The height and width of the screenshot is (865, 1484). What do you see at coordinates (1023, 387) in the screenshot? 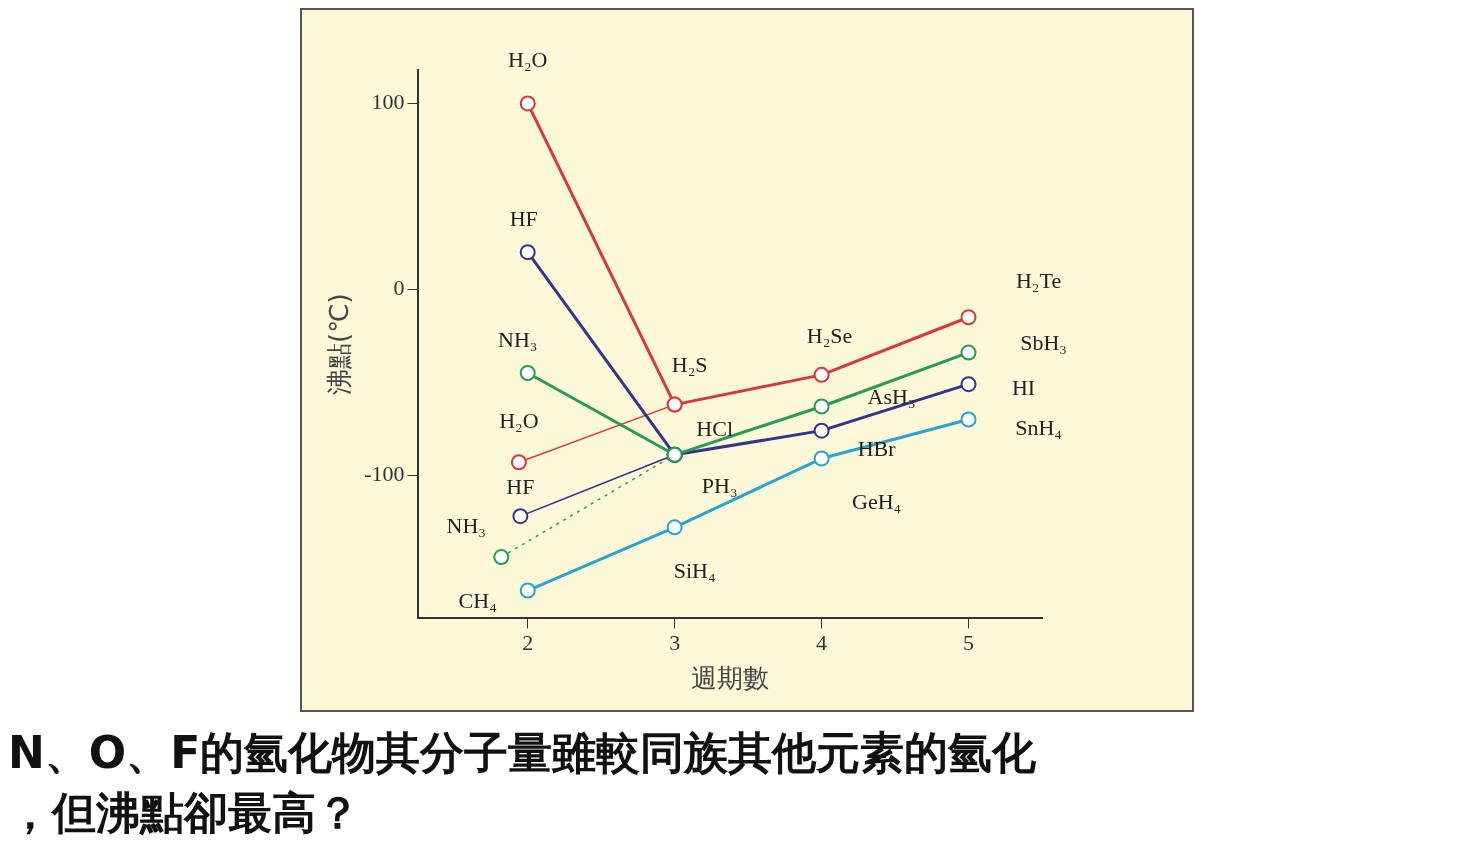
I see `annotation: HI` at bounding box center [1023, 387].